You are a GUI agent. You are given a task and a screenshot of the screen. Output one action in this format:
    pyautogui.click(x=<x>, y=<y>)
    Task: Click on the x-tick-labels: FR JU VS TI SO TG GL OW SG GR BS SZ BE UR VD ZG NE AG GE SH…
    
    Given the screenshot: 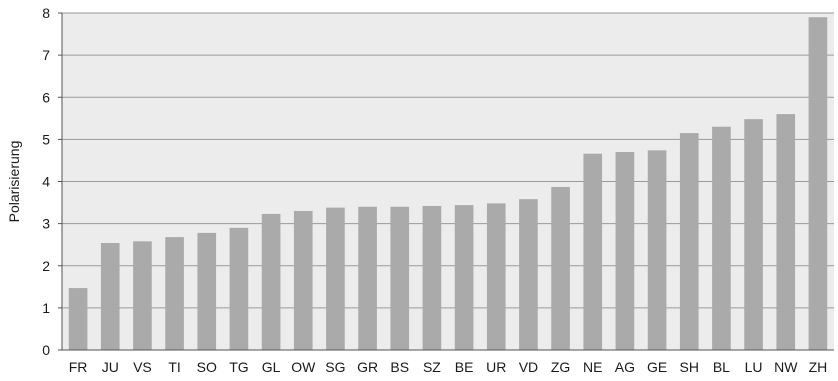 What is the action you would take?
    pyautogui.click(x=448, y=367)
    